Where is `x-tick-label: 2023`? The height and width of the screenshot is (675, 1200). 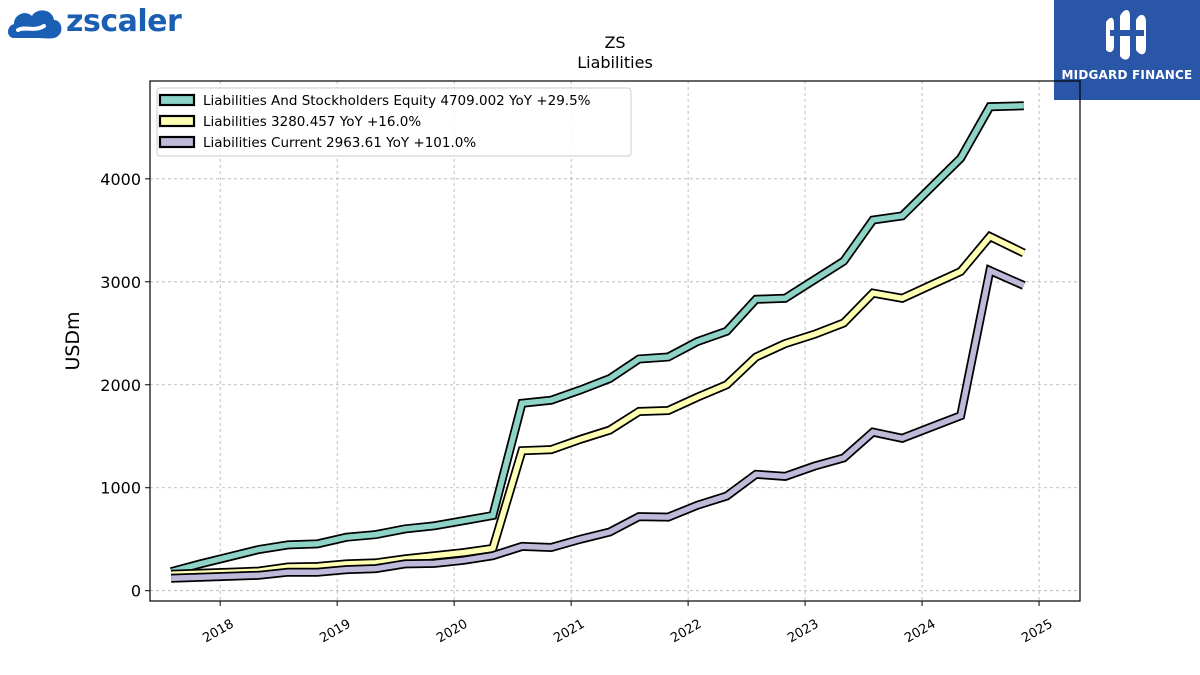
x-tick-label: 2023 is located at coordinates (803, 632).